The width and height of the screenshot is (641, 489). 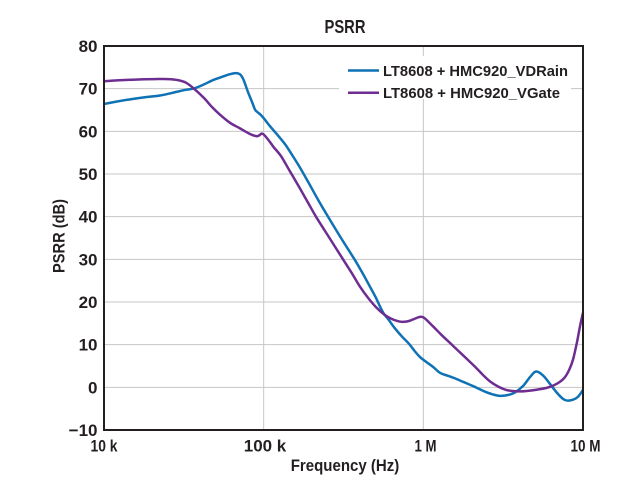 I want to click on svg-text: 70, so click(x=88, y=89).